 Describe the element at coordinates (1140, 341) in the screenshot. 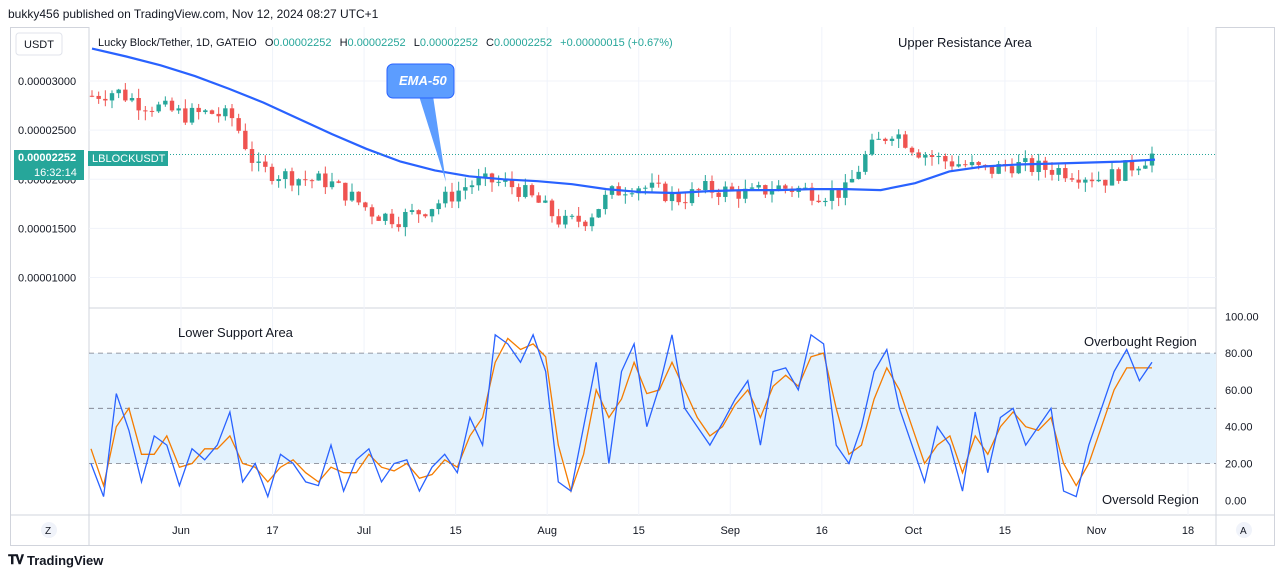

I see `overbought-label: Overbought Region` at that location.